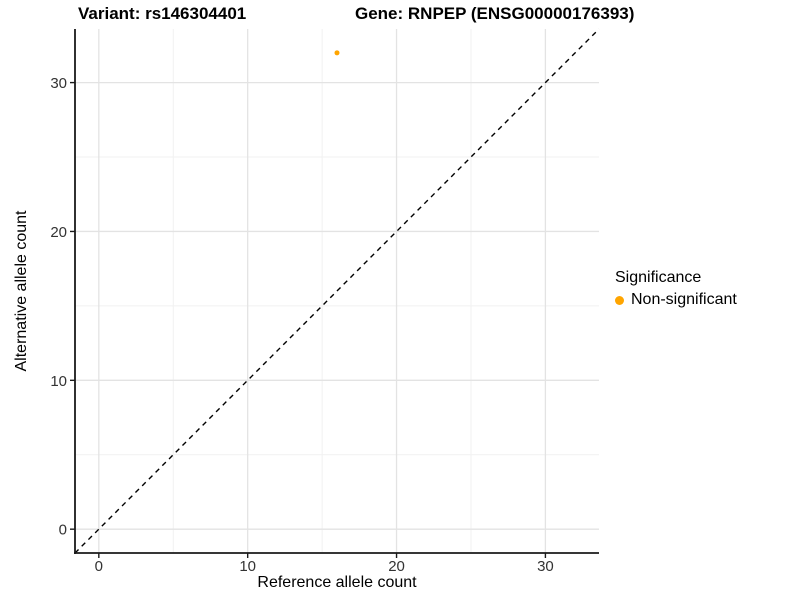 This screenshot has height=600, width=800. What do you see at coordinates (99, 566) in the screenshot?
I see `x-tick-label: 0` at bounding box center [99, 566].